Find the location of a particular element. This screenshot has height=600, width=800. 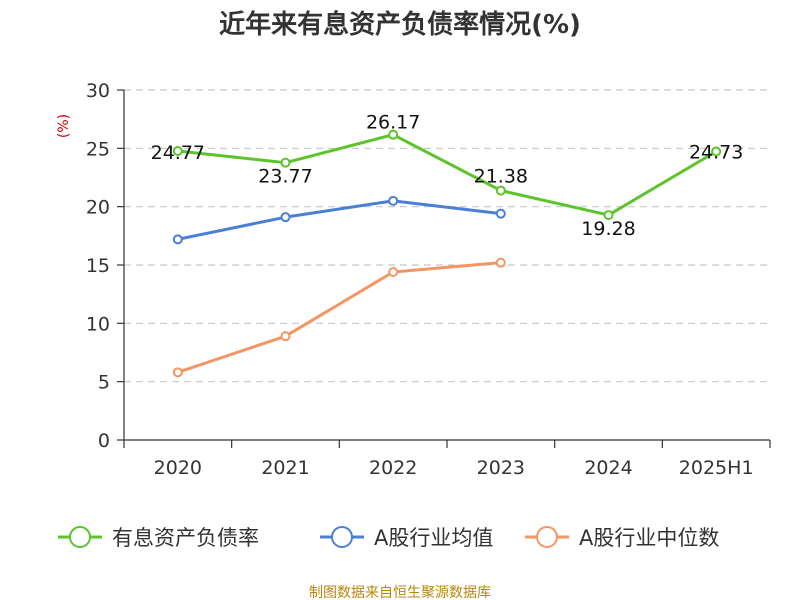

x-tick-label: 2022 is located at coordinates (393, 468).